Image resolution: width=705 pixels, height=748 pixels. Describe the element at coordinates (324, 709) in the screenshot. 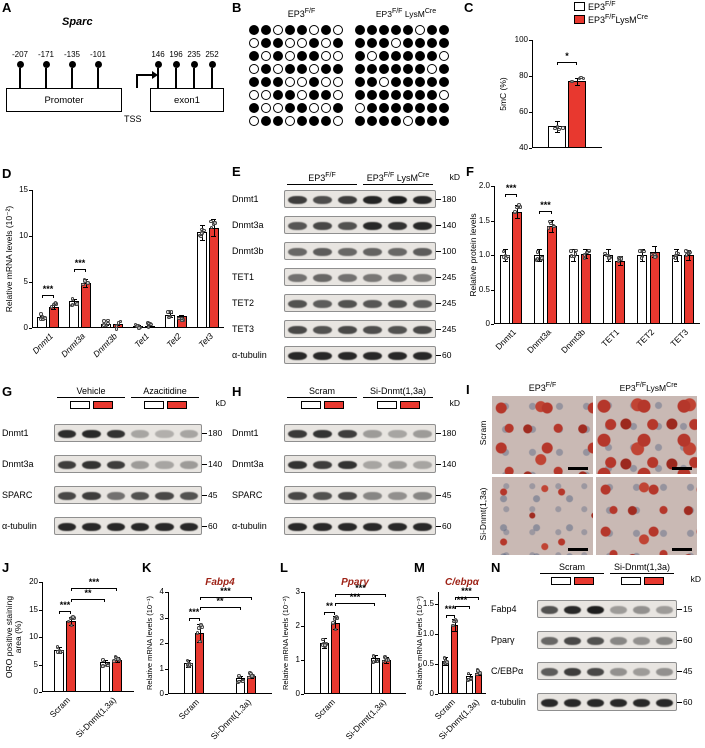

I see `x-tick-label: Scram` at that location.